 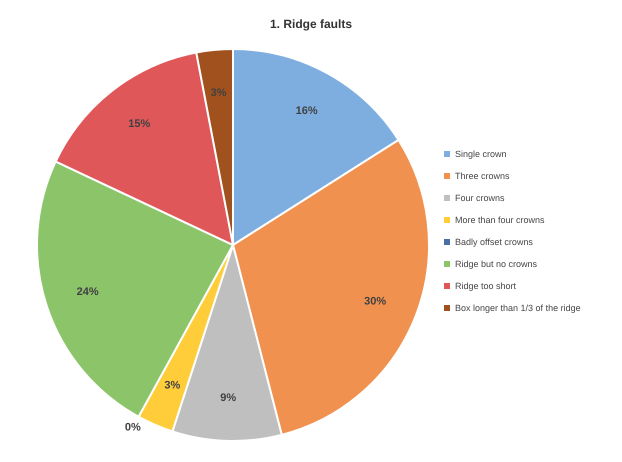 What do you see at coordinates (518, 308) in the screenshot?
I see `legend-label: Box longer than 1/3 of the ridge` at bounding box center [518, 308].